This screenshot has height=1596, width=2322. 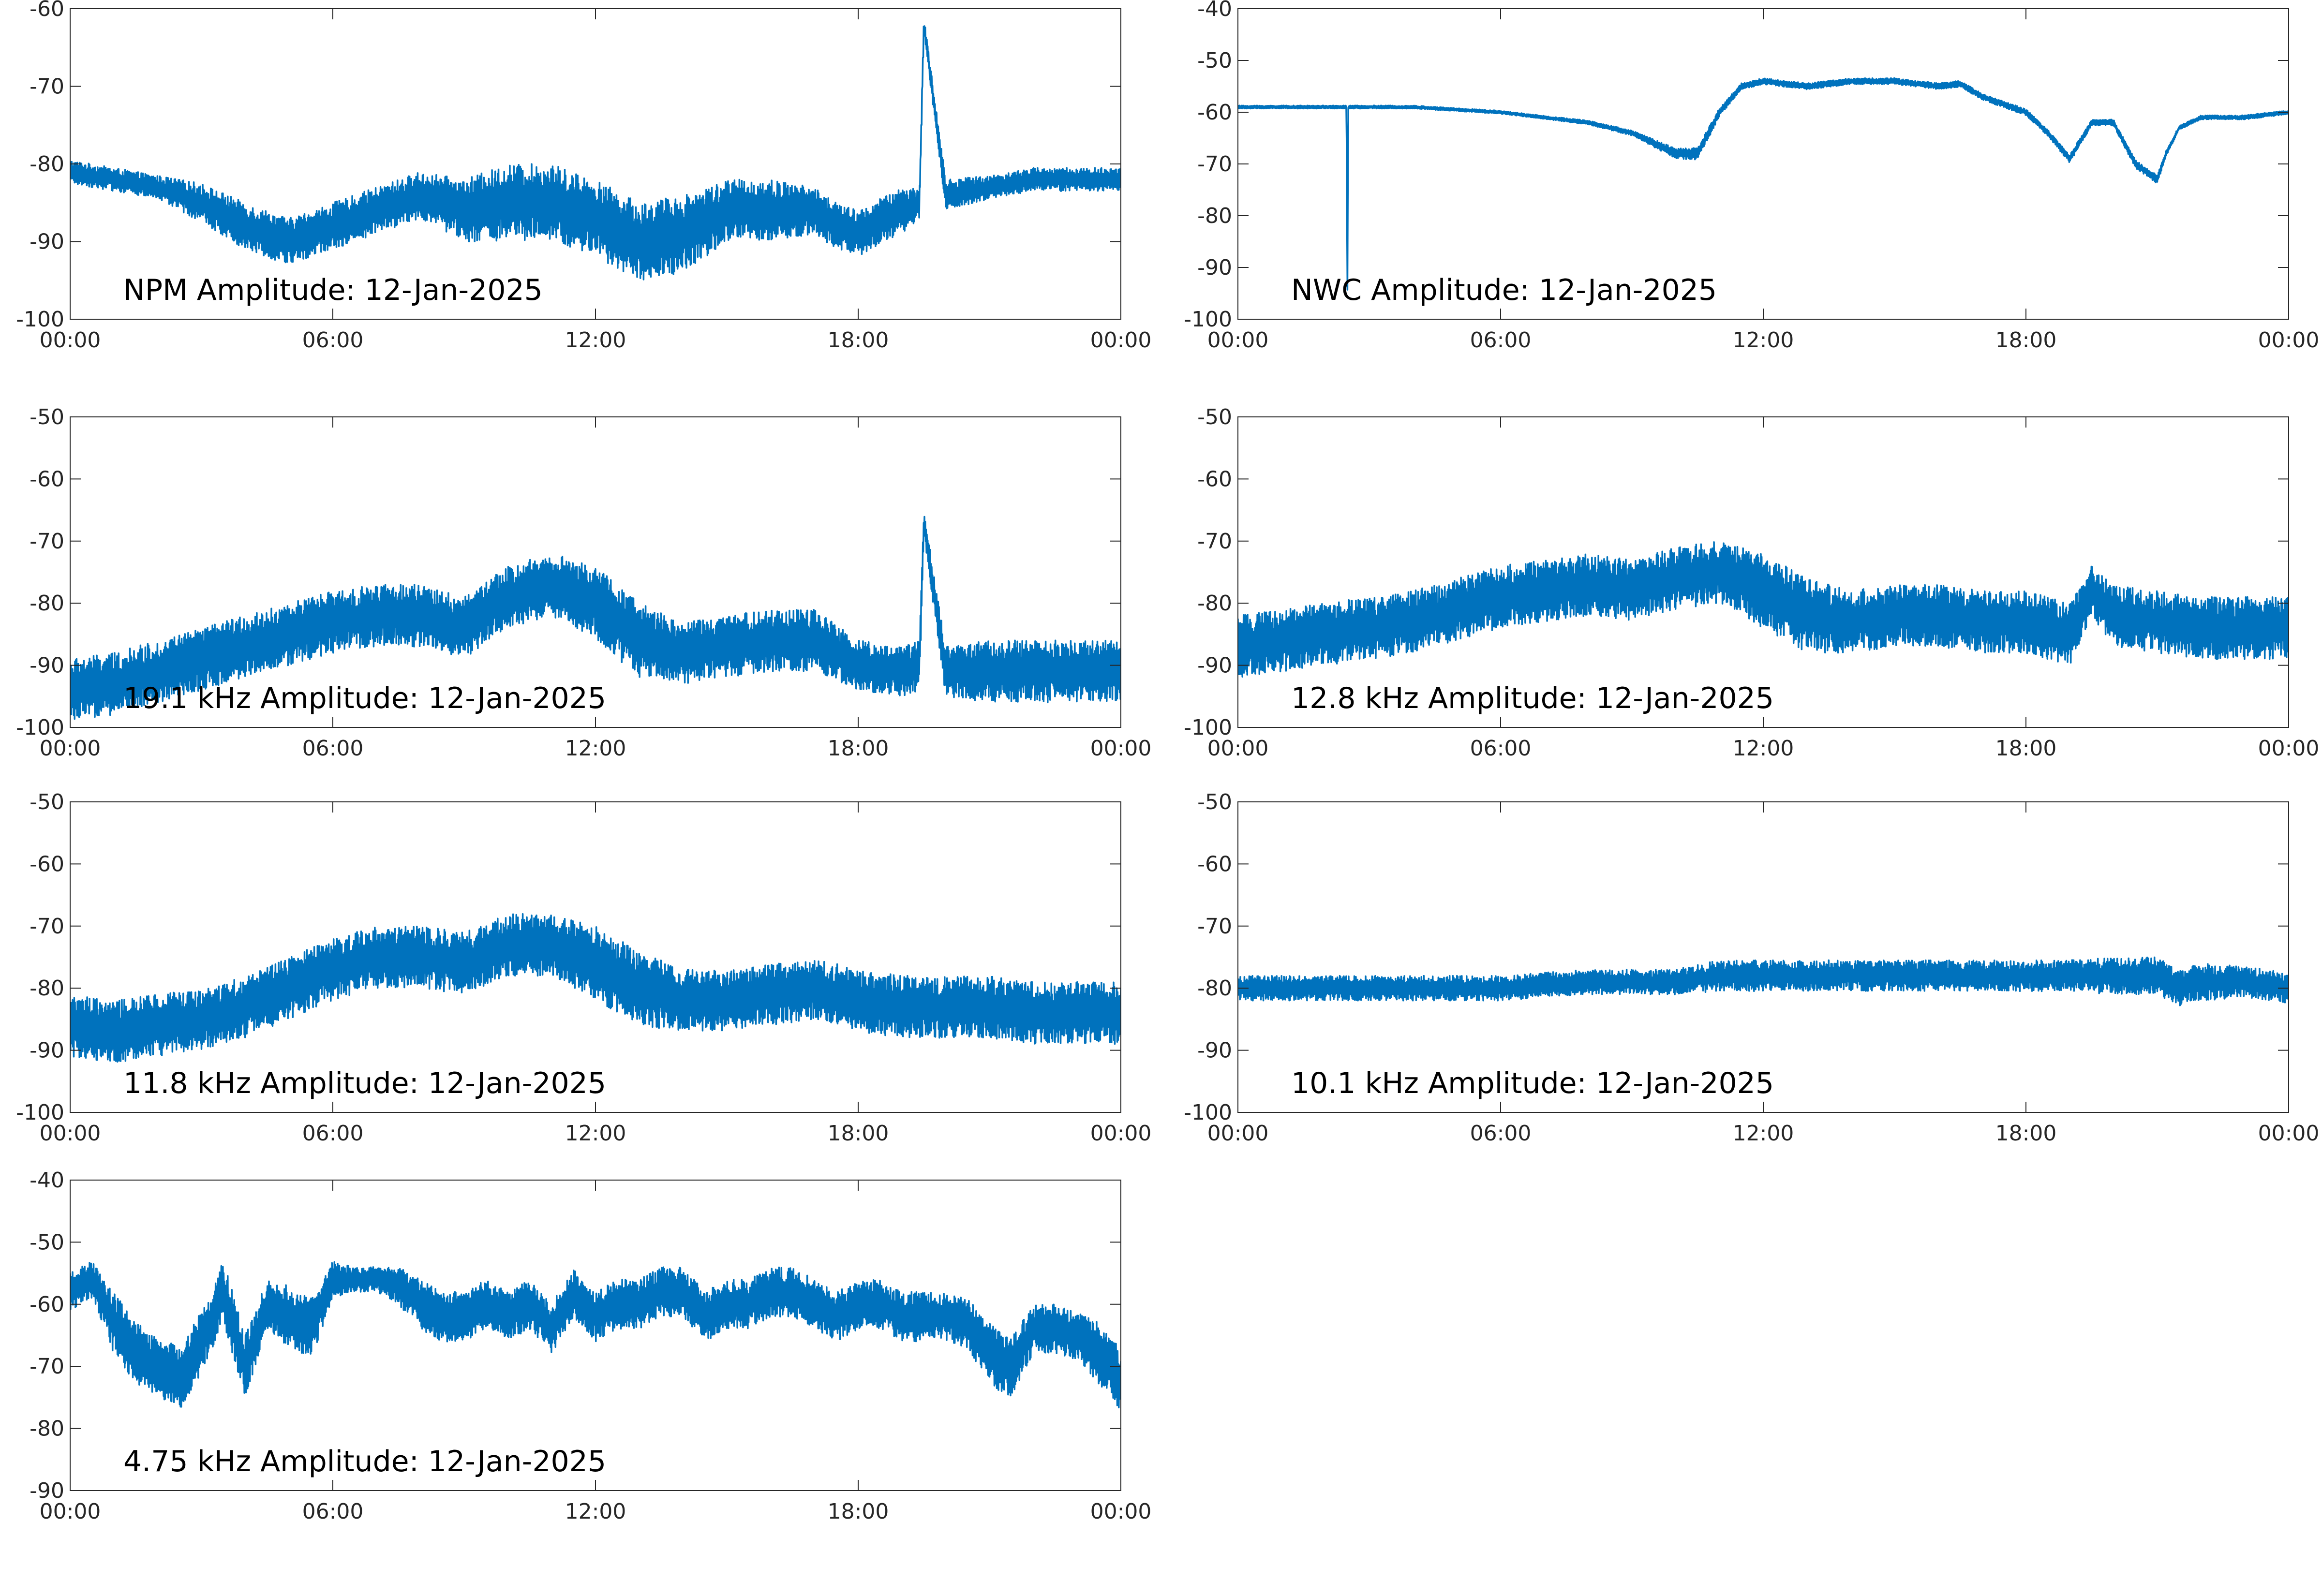 What do you see at coordinates (364, 1461) in the screenshot?
I see `chart-title: 4.75 kHz Amplitude: 12-Jan-2025` at bounding box center [364, 1461].